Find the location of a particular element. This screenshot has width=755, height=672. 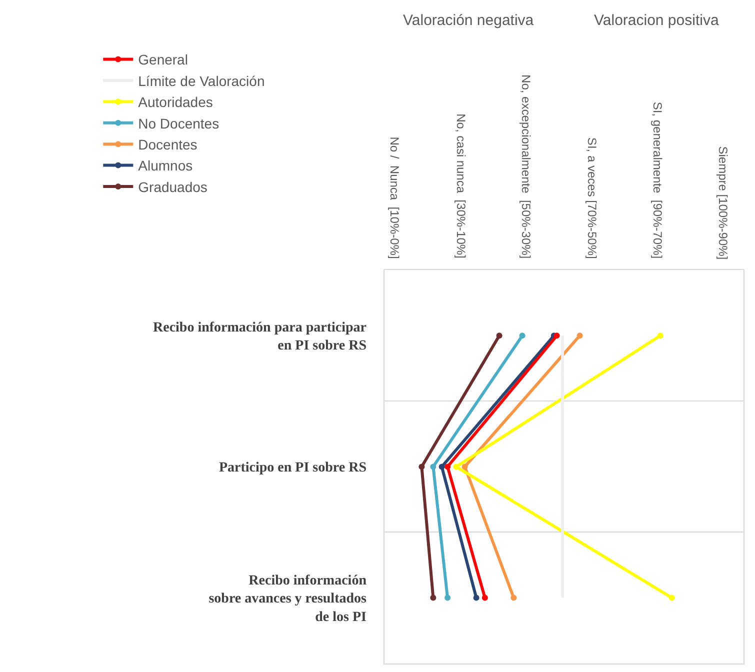

y-tick-label: Recibo información para participar en PI sobre RS is located at coordinates (260, 337).